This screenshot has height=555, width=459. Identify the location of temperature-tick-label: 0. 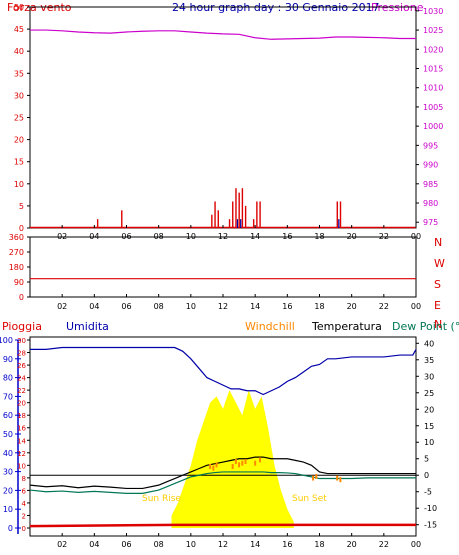
(426, 475).